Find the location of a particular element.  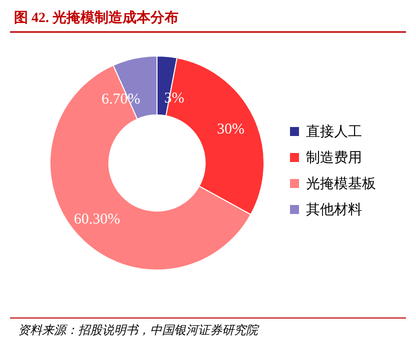

annotation: 资料来源：招股说明书，中国银河证券研究院 is located at coordinates (138, 330).